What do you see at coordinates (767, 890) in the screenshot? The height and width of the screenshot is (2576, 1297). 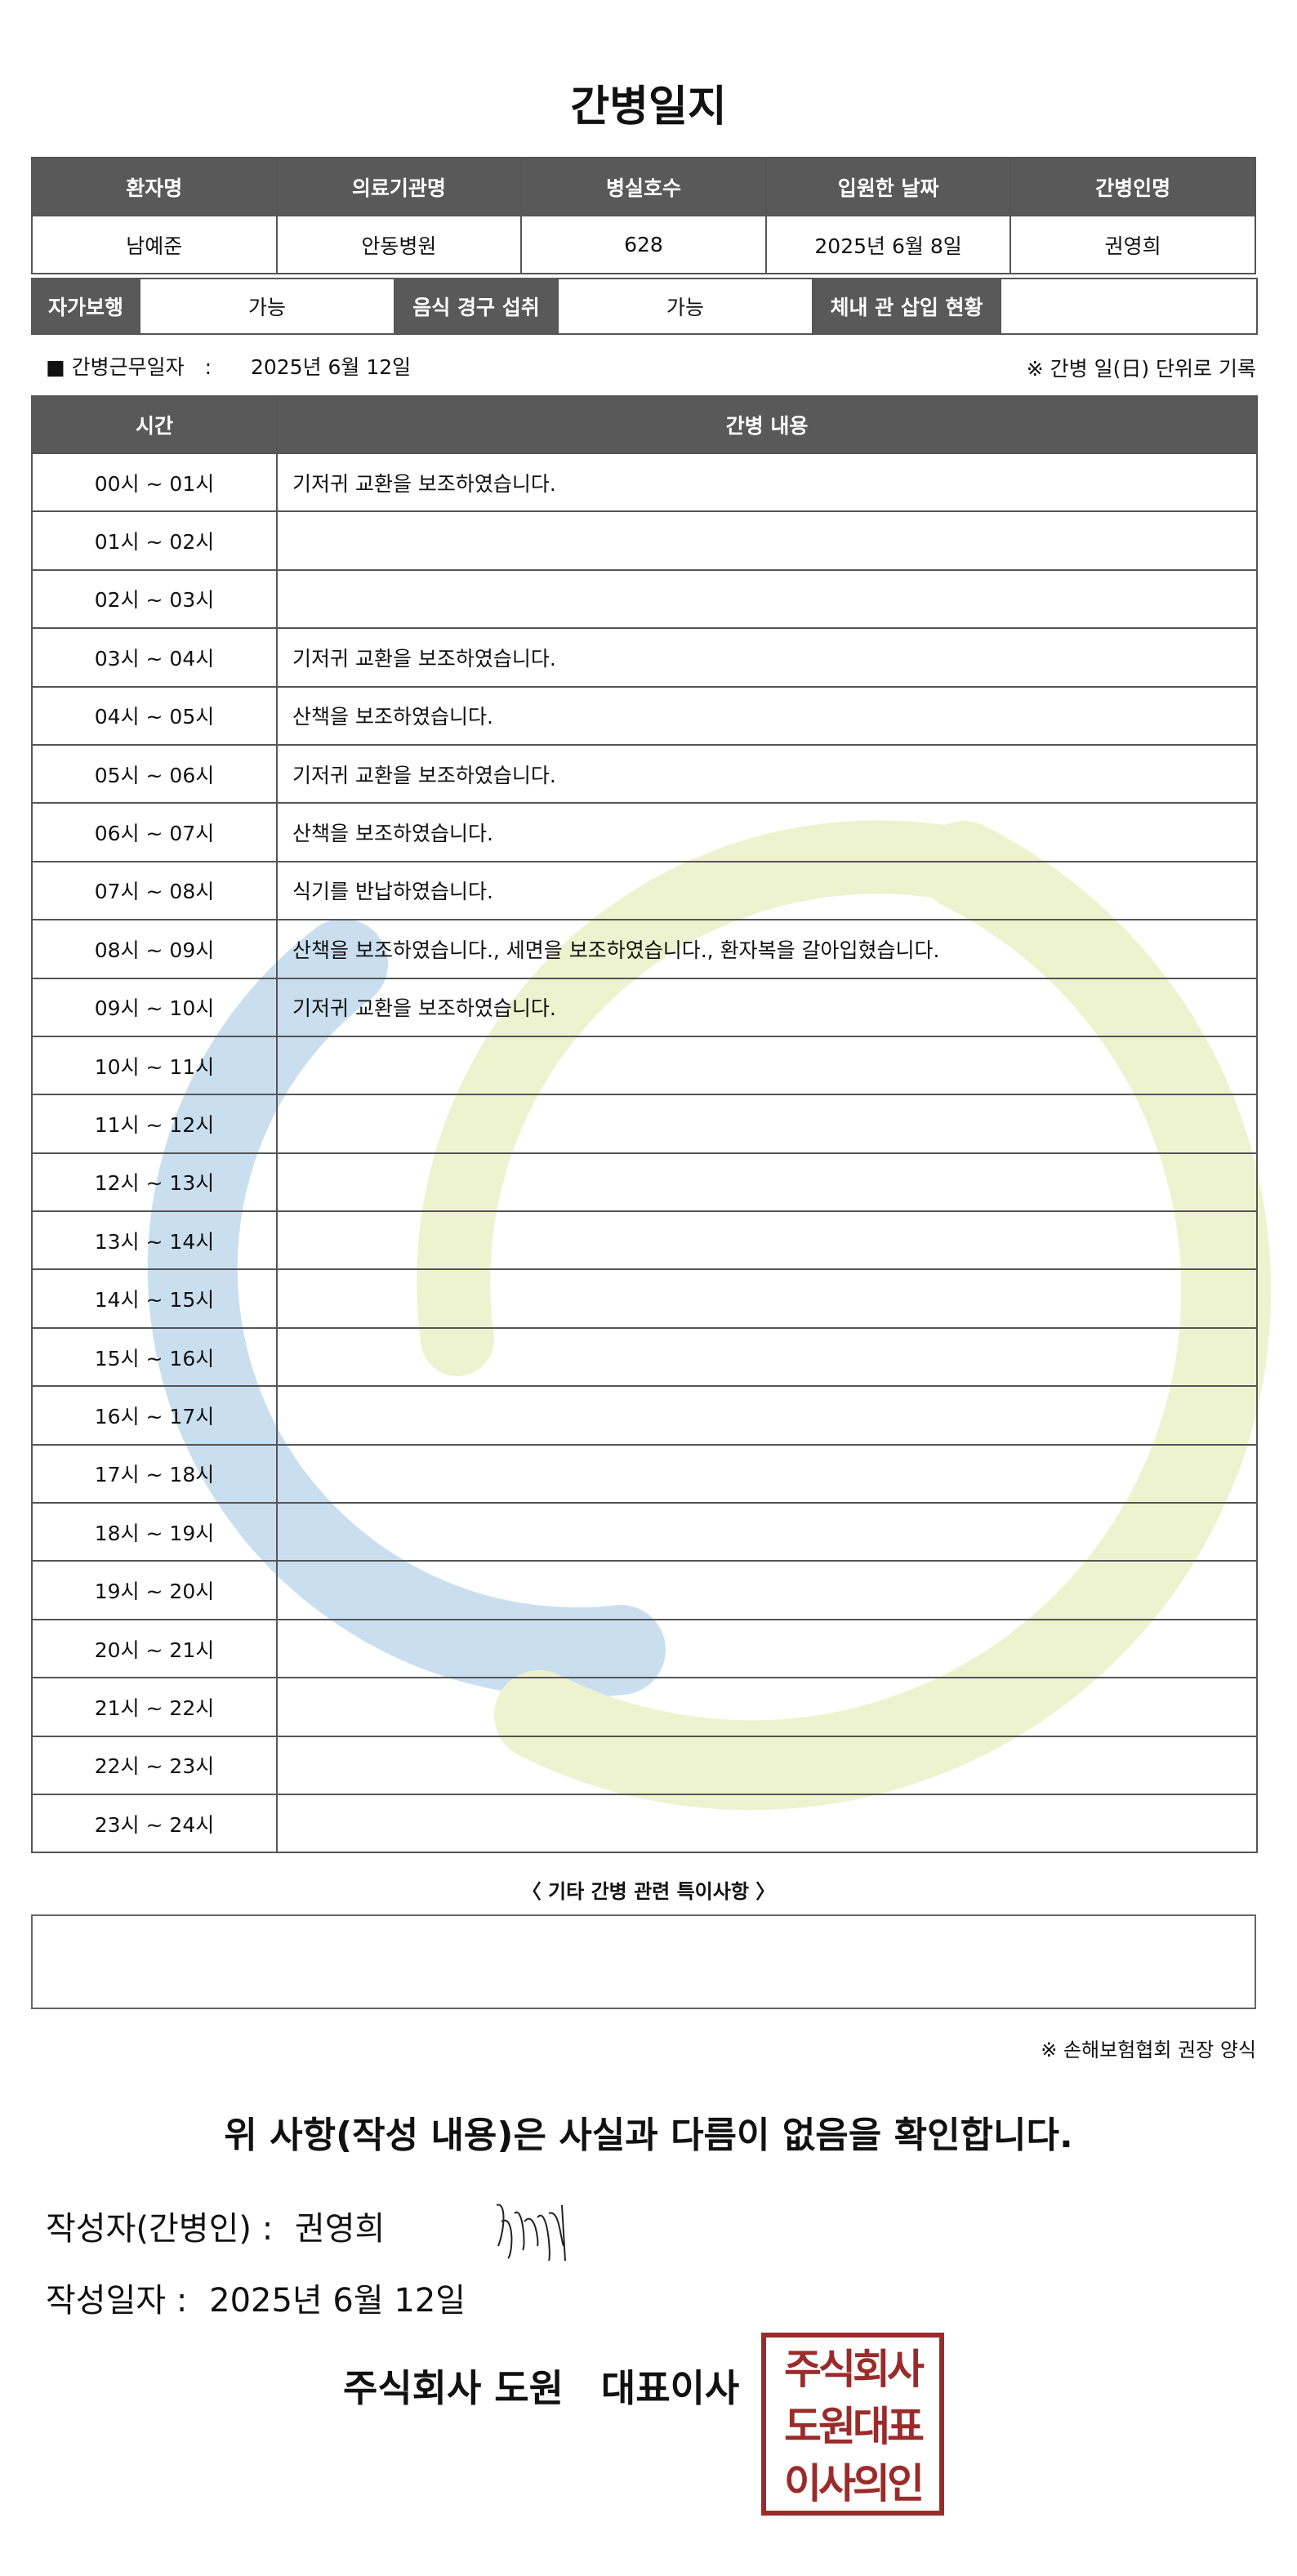 I see `content-cell: 식기를 반납하였습니다.` at bounding box center [767, 890].